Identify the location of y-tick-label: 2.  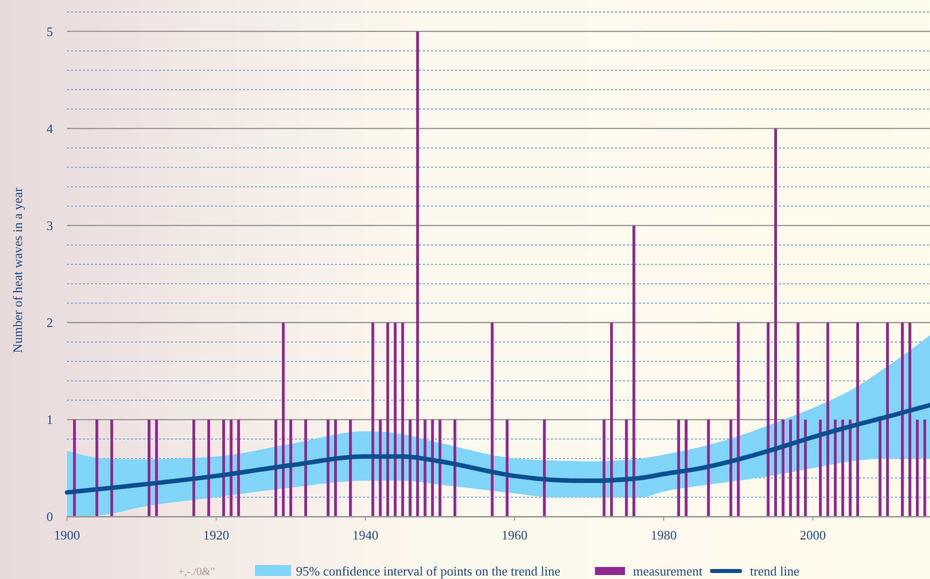
(49, 322).